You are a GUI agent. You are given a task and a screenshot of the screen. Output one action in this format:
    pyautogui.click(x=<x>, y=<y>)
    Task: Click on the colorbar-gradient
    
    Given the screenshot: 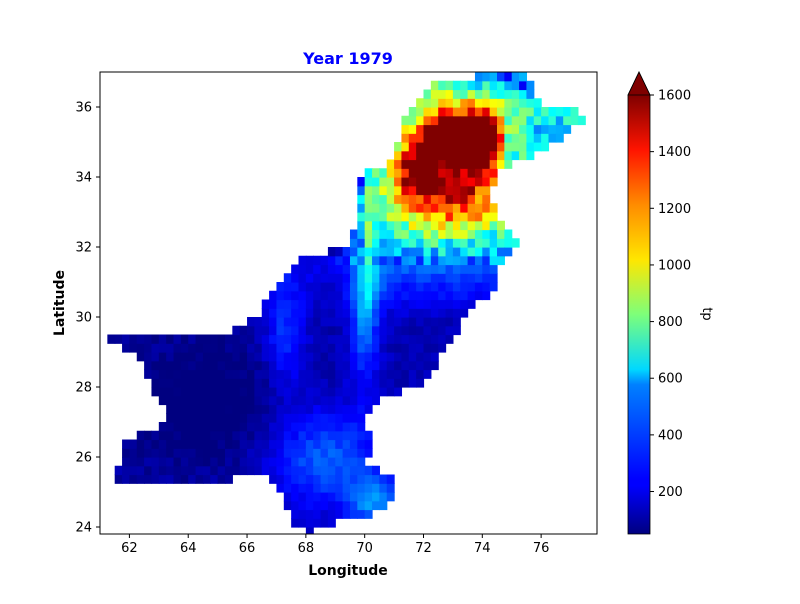 What is the action you would take?
    pyautogui.click(x=639, y=314)
    